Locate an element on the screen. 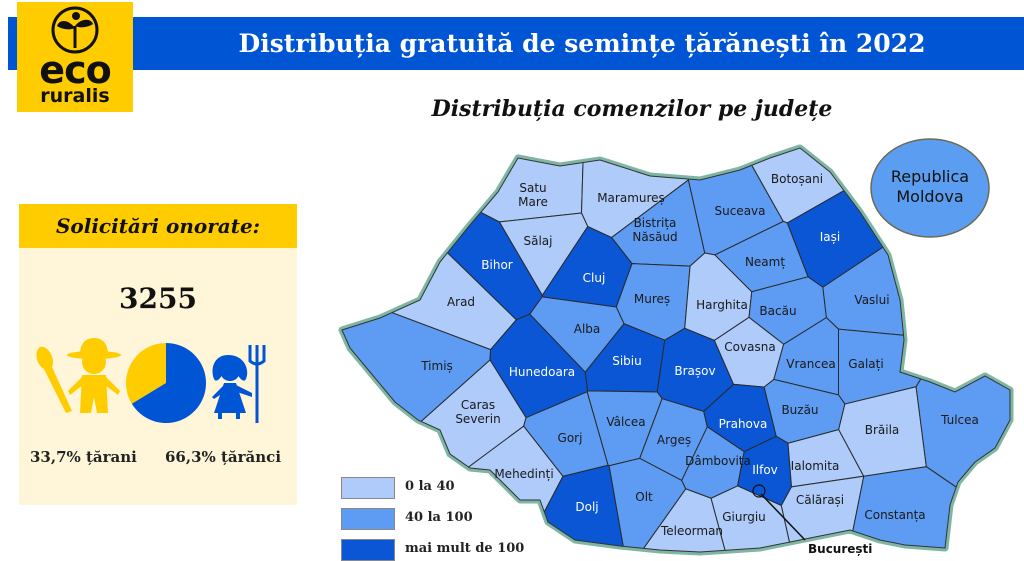 The width and height of the screenshot is (1024, 561). county-label-dolj: Dolj is located at coordinates (586, 507).